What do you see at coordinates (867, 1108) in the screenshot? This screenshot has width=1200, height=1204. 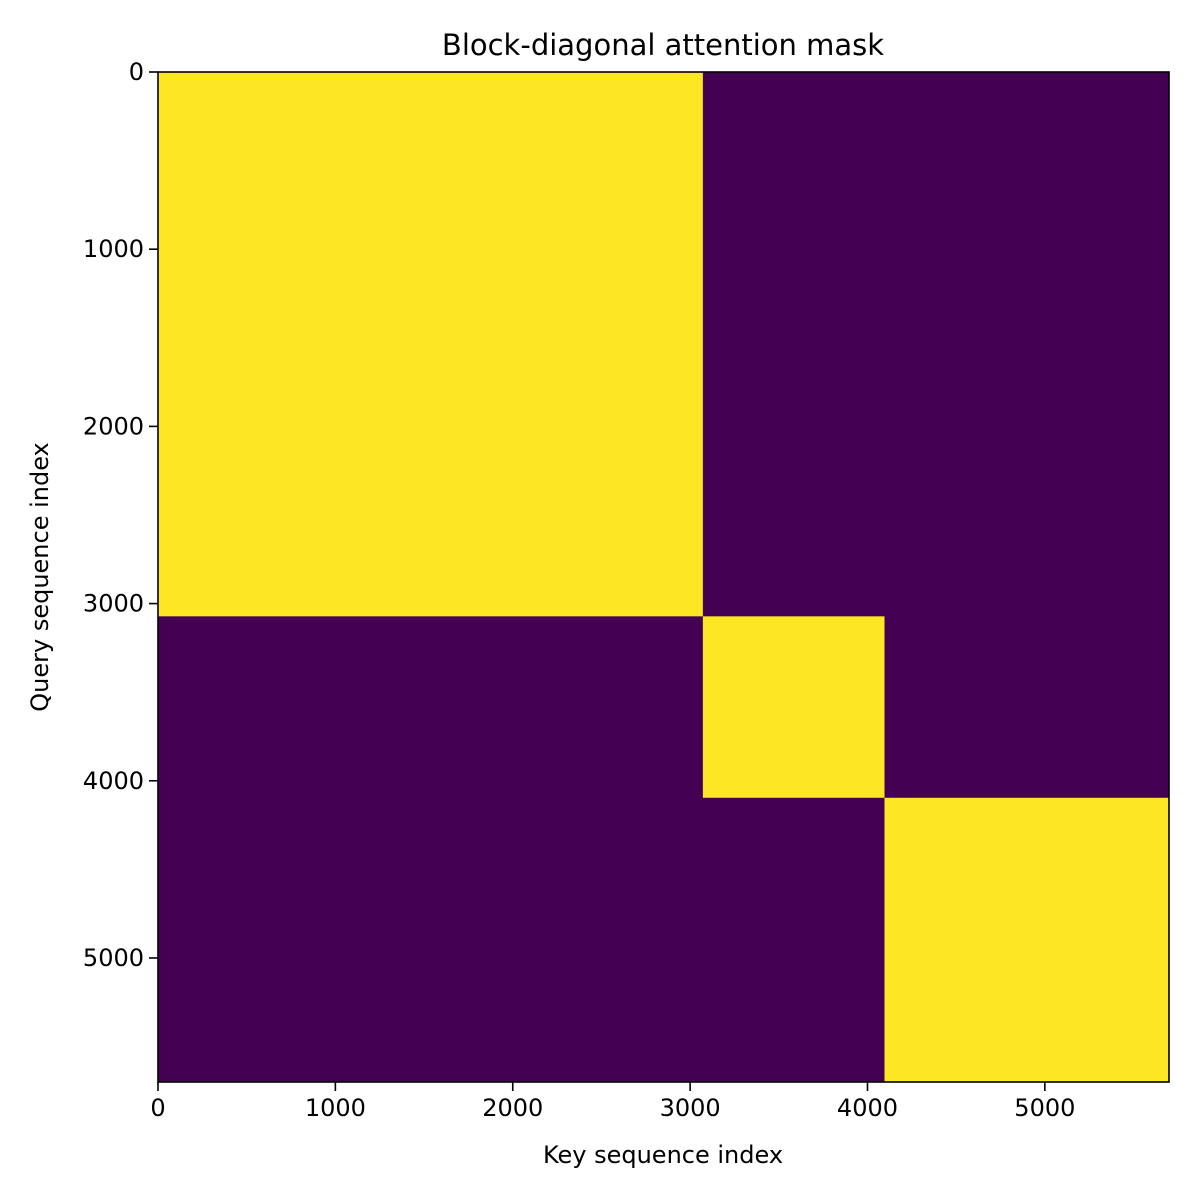 I see `x-tick-label: 4000` at bounding box center [867, 1108].